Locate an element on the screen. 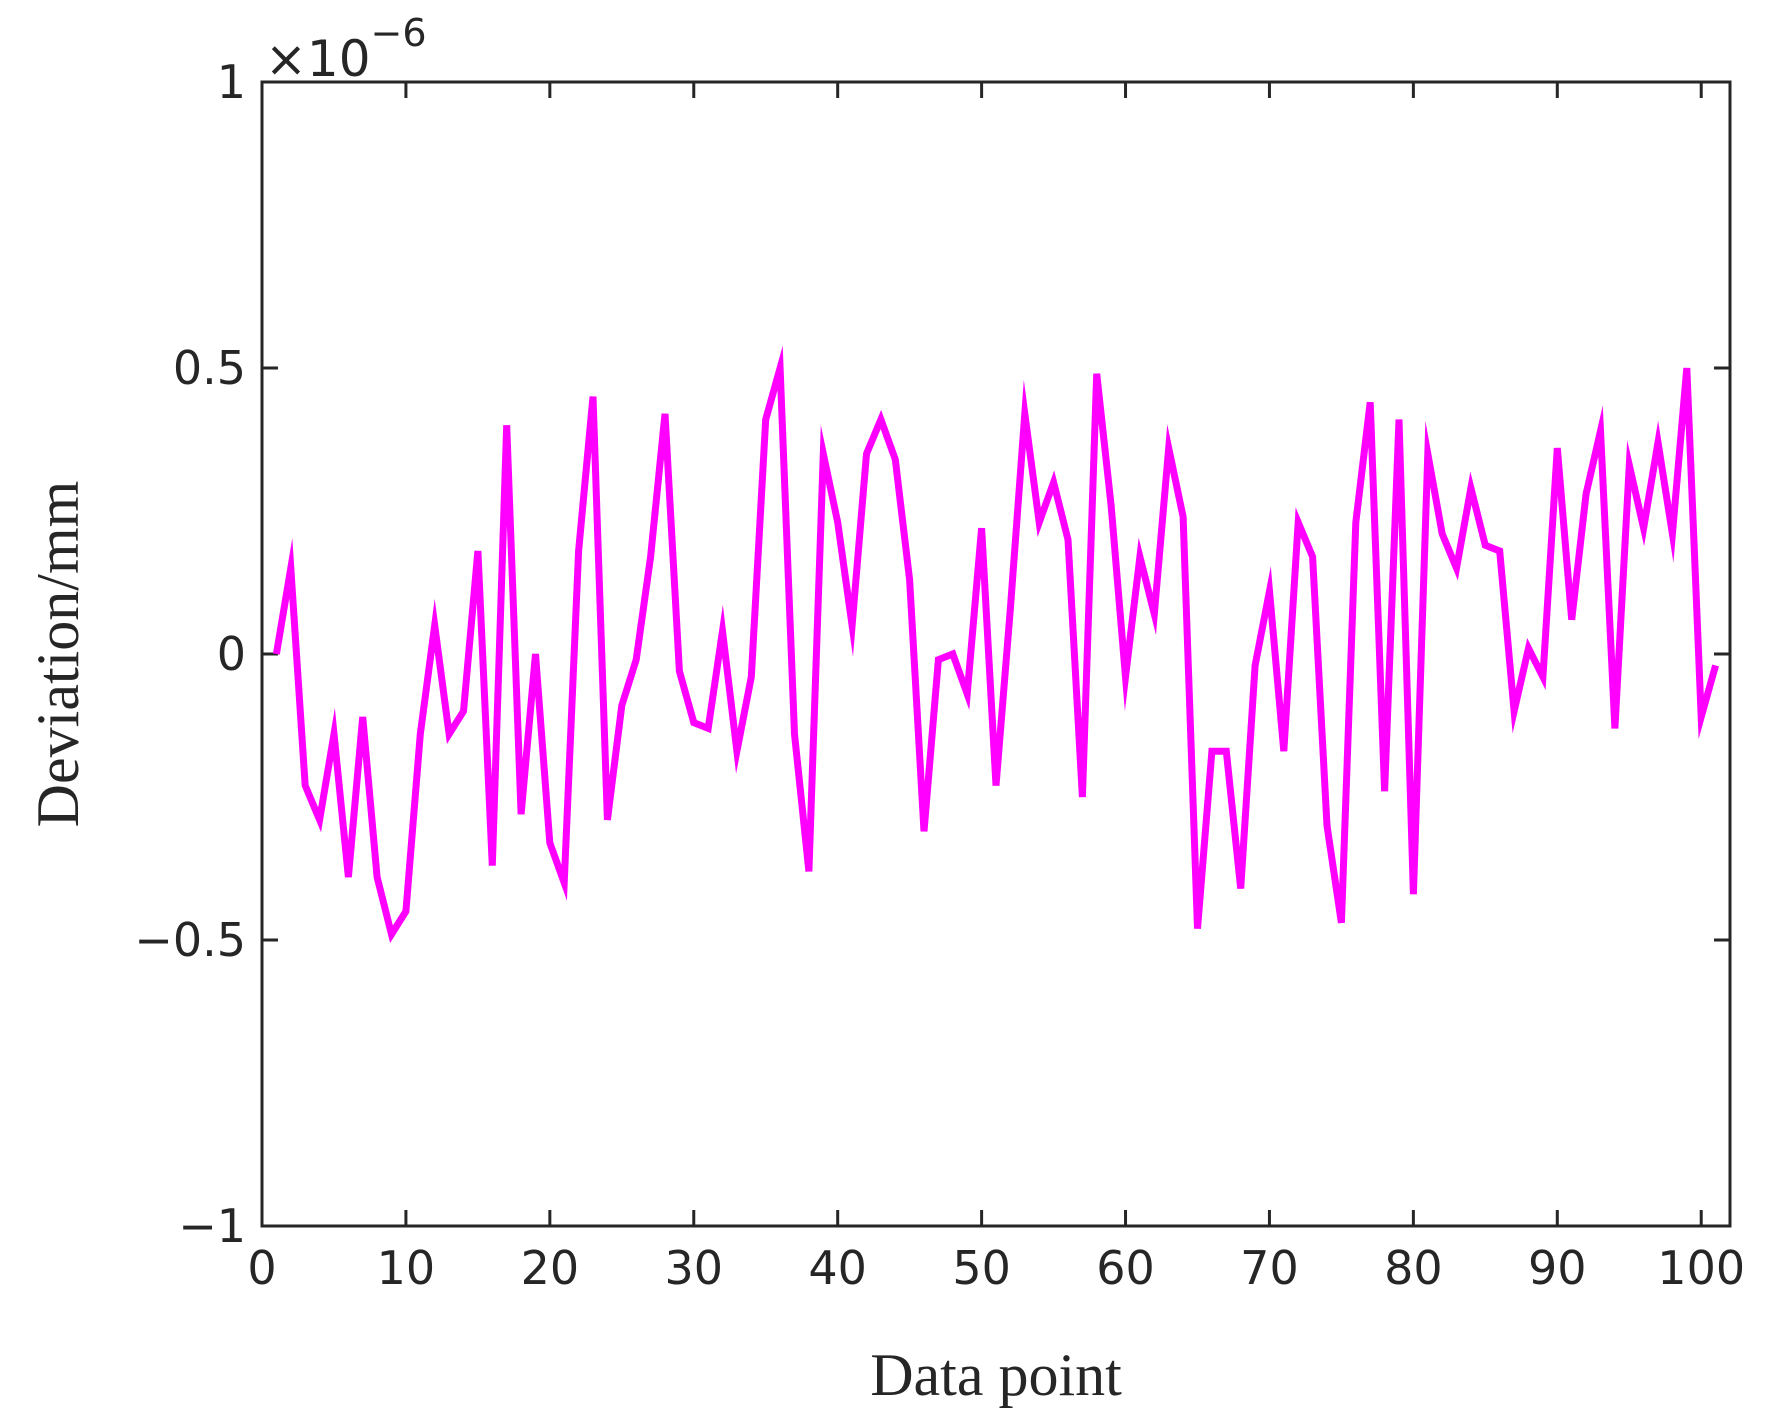 This screenshot has height=1412, width=1773. y-tick-label-2: 0 is located at coordinates (231, 654).